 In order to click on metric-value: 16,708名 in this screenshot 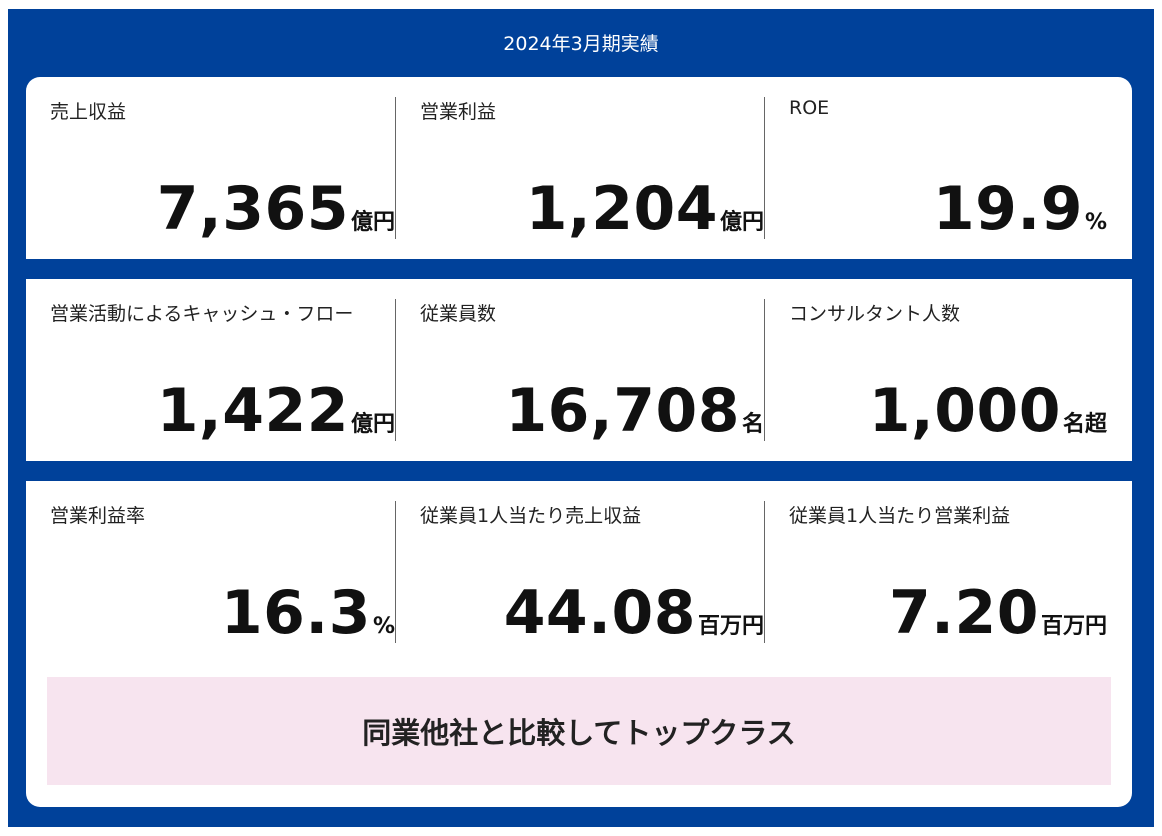, I will do `click(634, 411)`.